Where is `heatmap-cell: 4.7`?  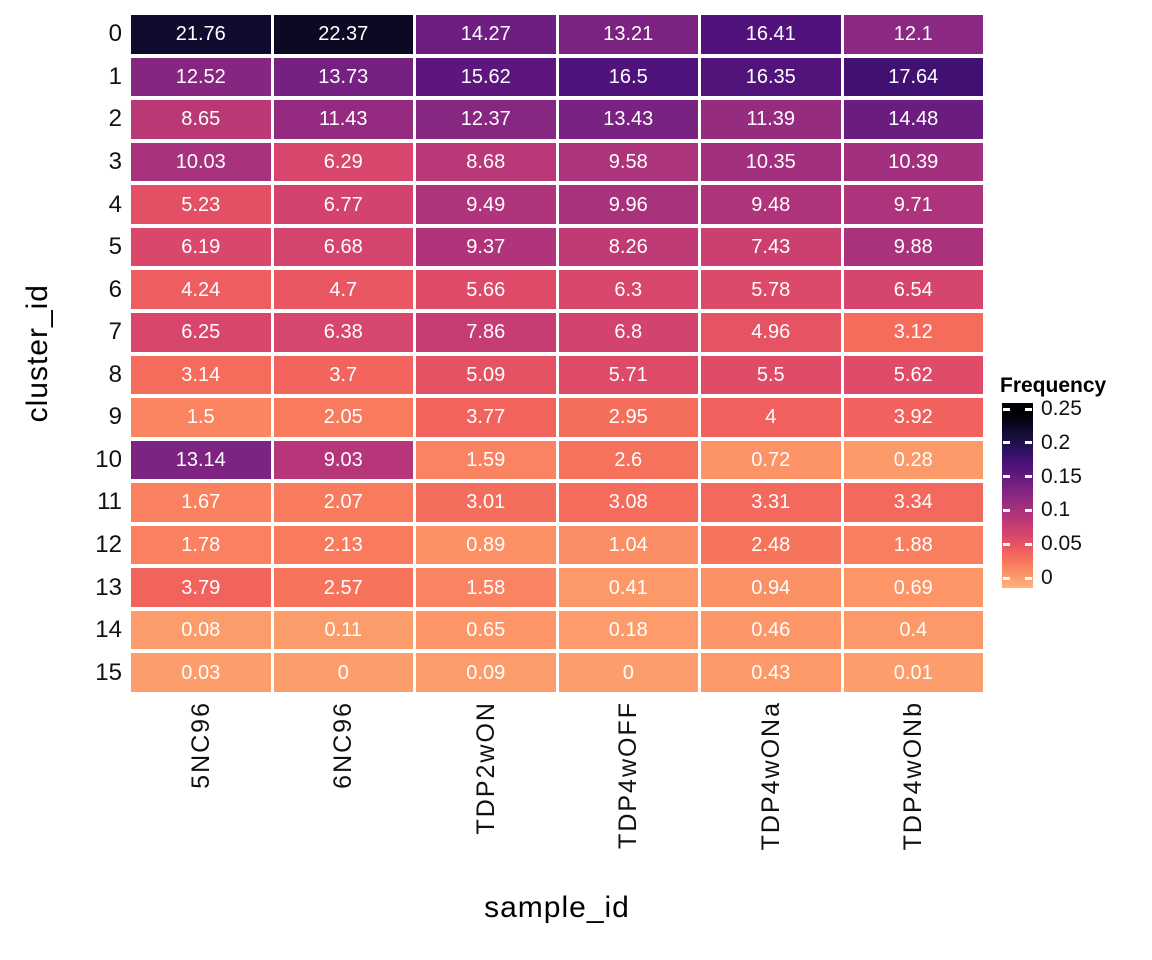 heatmap-cell: 4.7 is located at coordinates (343, 289).